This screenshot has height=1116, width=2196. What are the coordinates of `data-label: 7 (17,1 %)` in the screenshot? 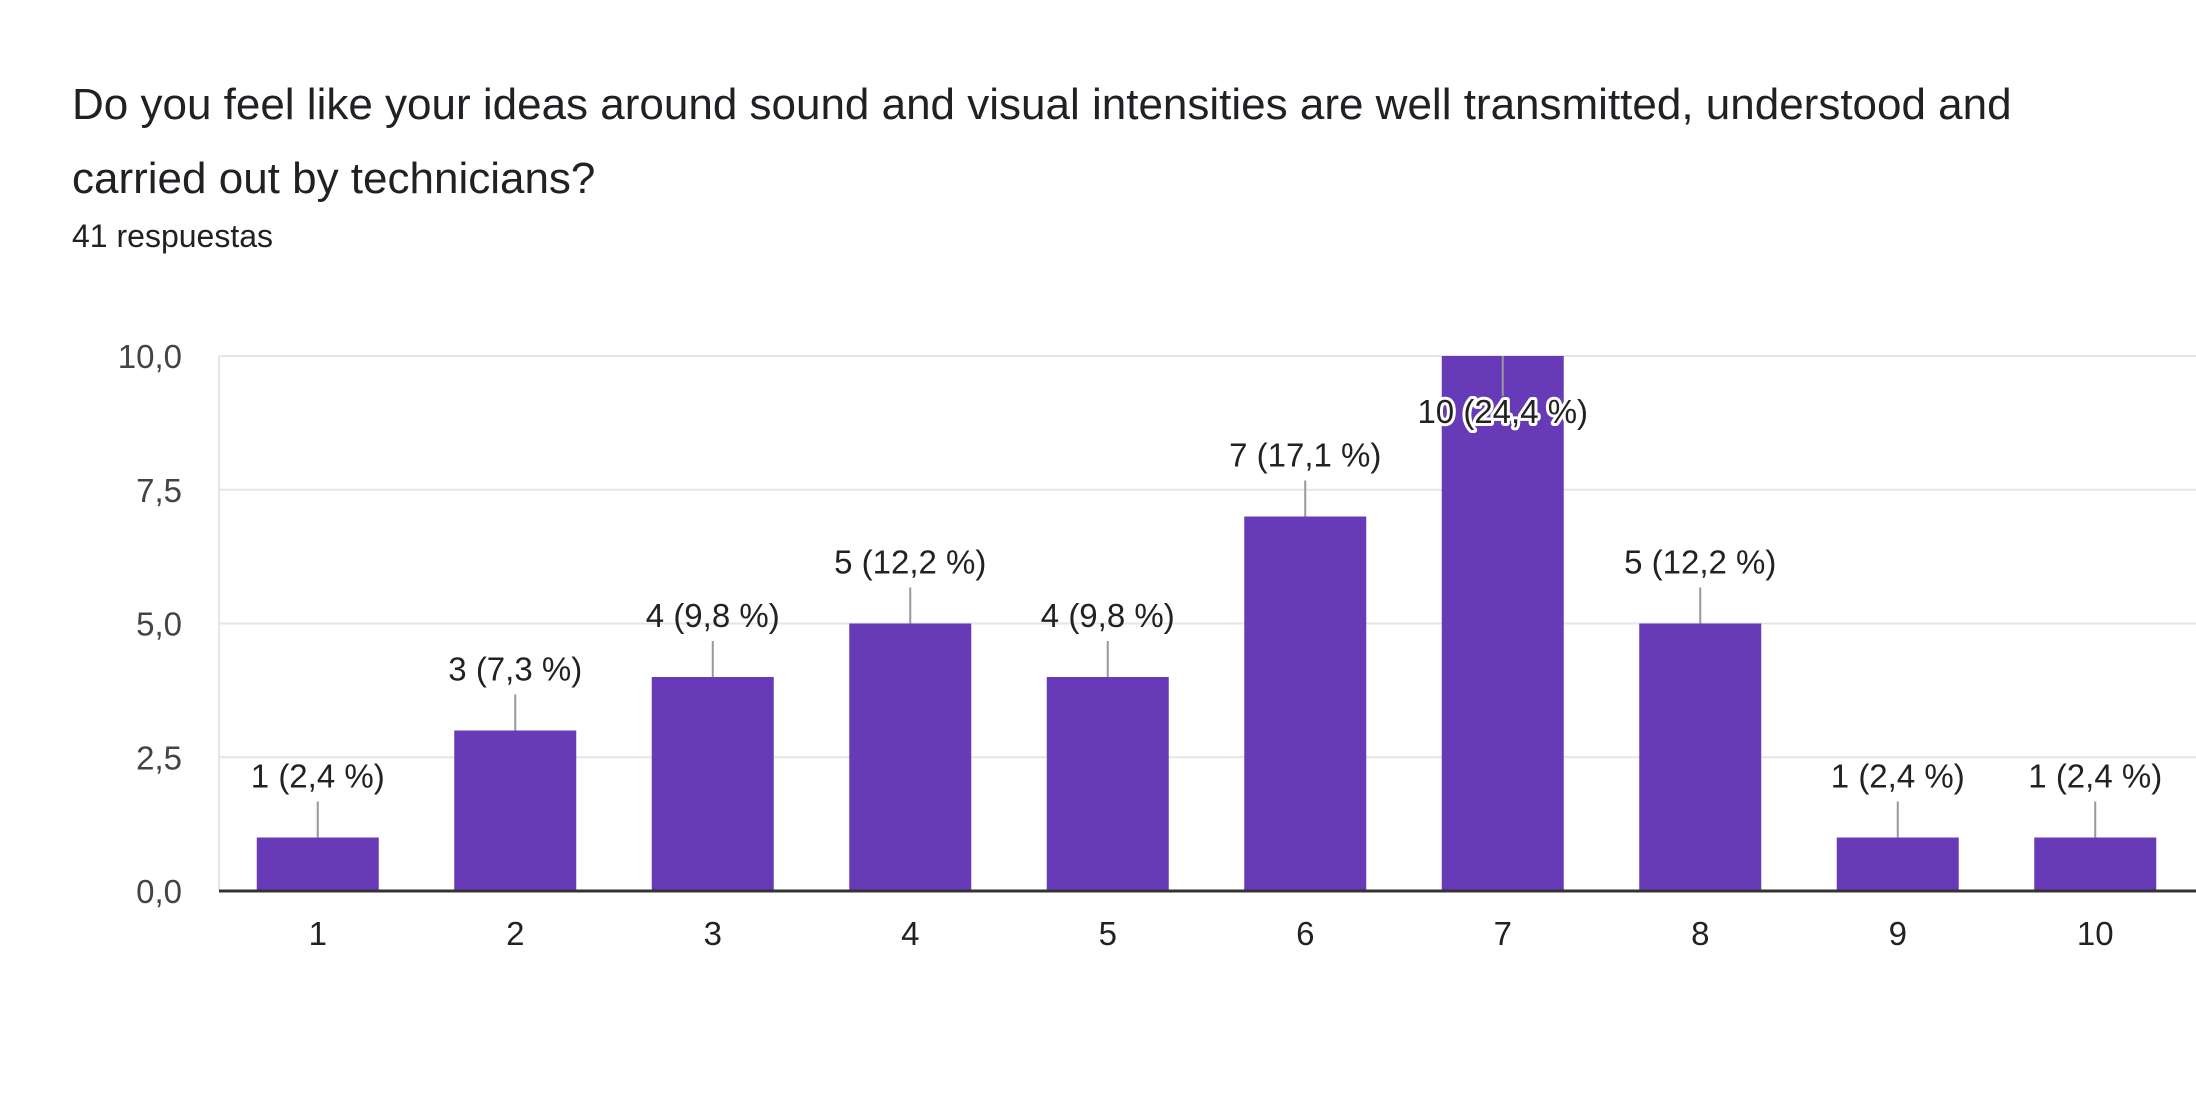 It's located at (1305, 455).